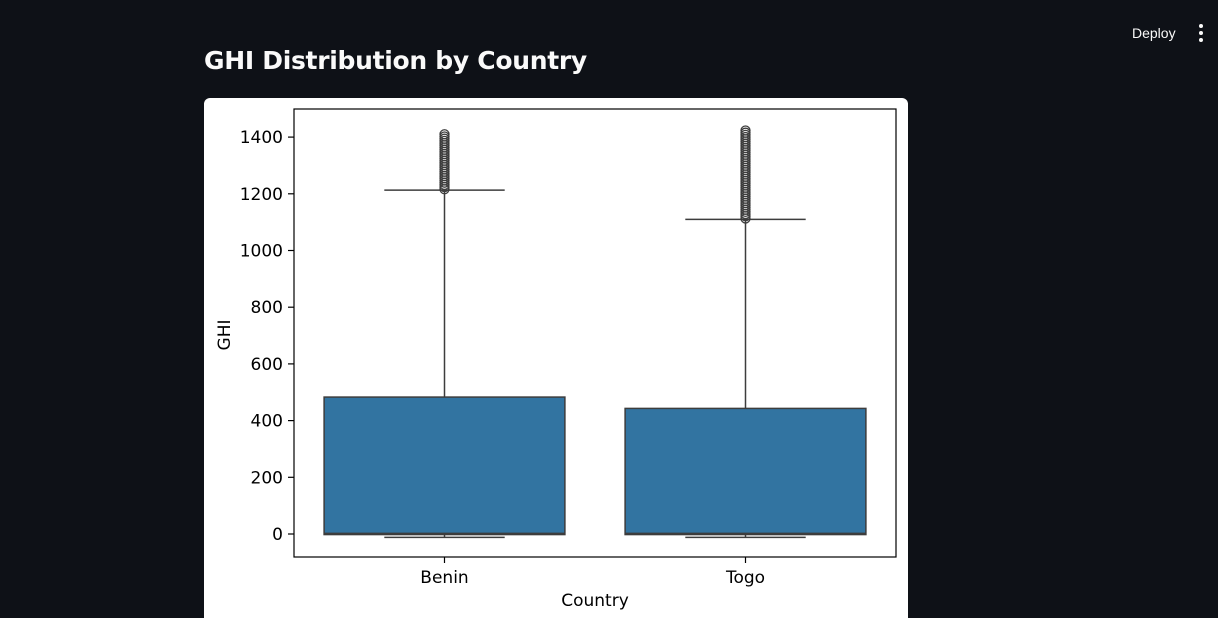 This screenshot has height=618, width=1218. What do you see at coordinates (267, 478) in the screenshot?
I see `y-tick-label: 200` at bounding box center [267, 478].